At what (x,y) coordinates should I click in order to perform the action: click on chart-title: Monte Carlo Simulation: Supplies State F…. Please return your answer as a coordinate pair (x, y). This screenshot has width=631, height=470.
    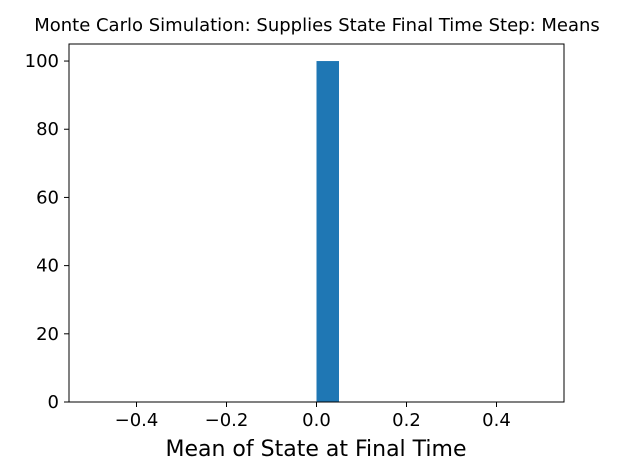
    Looking at the image, I should click on (317, 25).